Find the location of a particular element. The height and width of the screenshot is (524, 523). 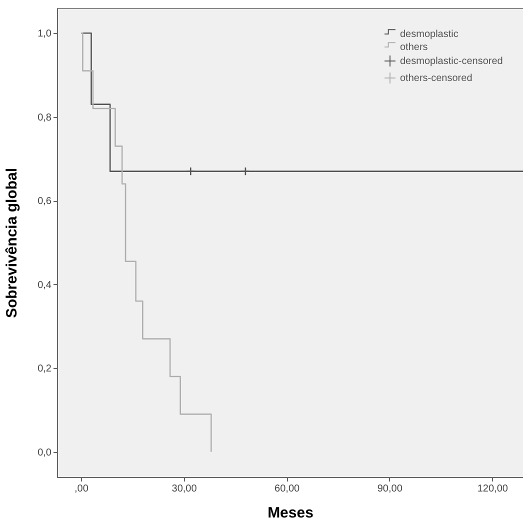

legend-label: others-censored is located at coordinates (436, 78).